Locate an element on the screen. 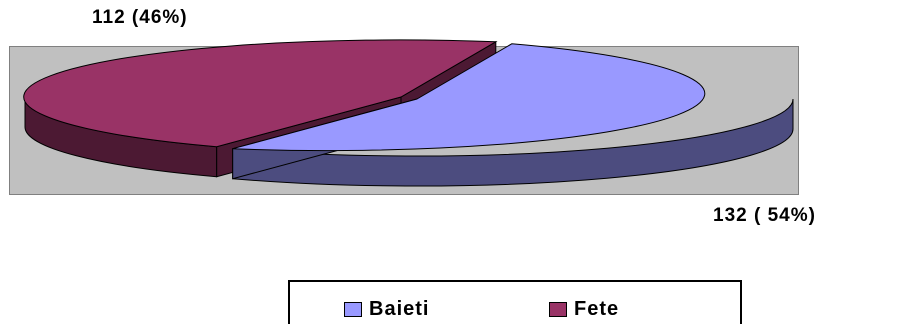 This screenshot has height=324, width=906. legend-item-baieti: Baieti is located at coordinates (386, 309).